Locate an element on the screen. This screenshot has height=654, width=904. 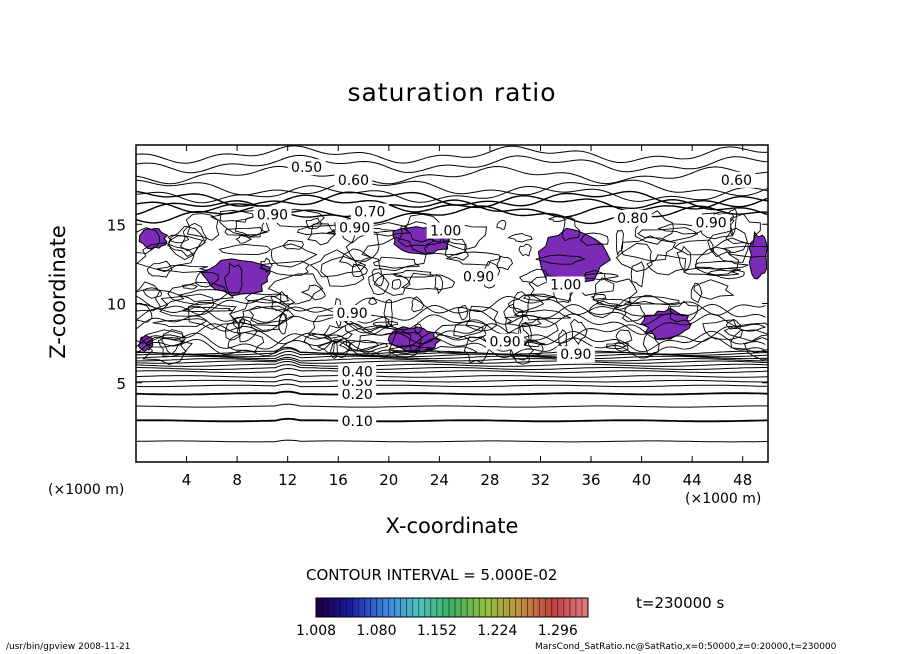
y-tick-label: 15 is located at coordinates (116, 225).